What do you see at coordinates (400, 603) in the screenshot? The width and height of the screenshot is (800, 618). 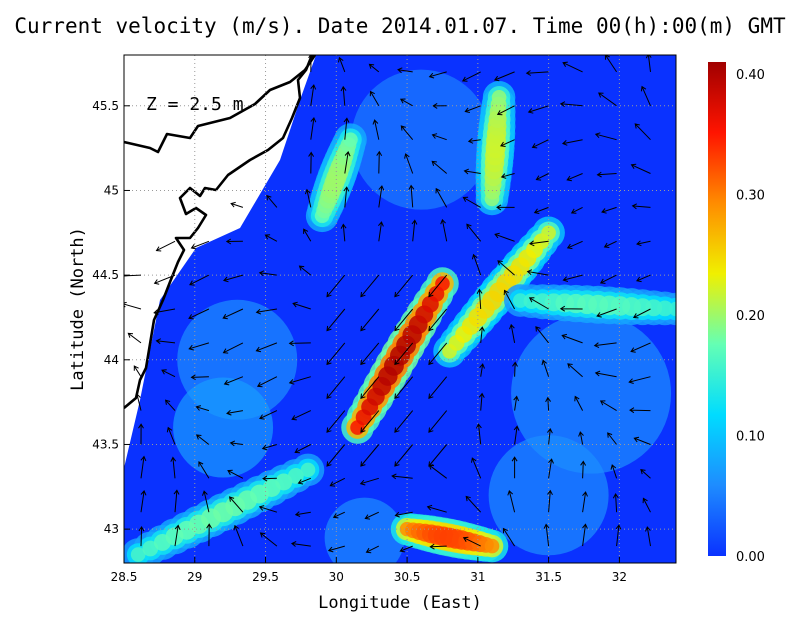 I see `x-axis-label: Longitude (East)` at bounding box center [400, 603].